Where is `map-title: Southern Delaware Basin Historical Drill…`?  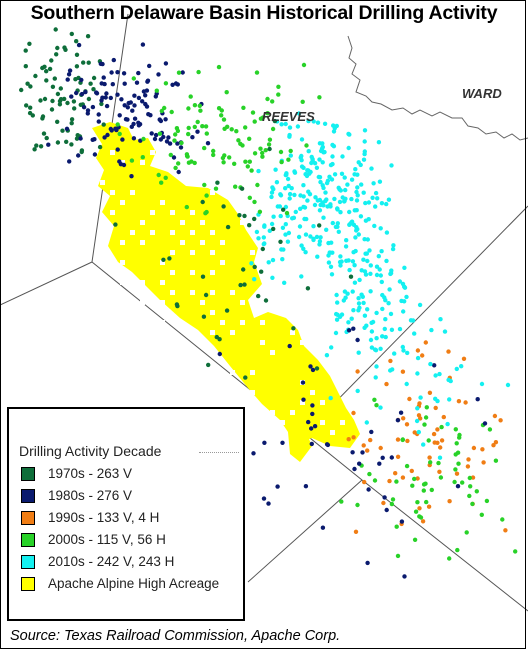
map-title: Southern Delaware Basin Historical Drill… is located at coordinates (264, 13).